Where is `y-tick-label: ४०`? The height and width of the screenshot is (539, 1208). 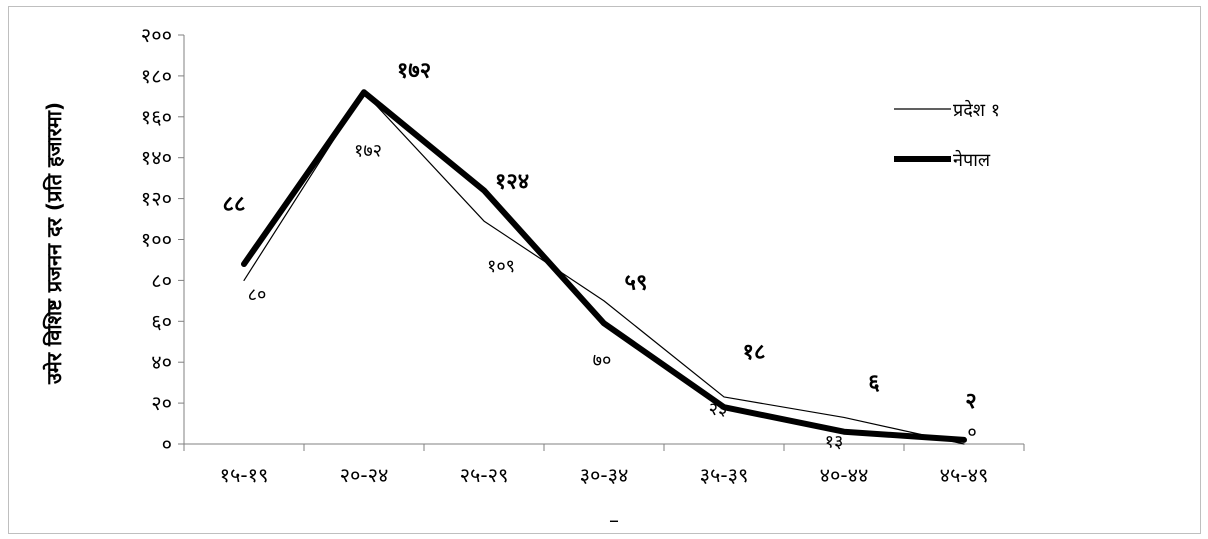
y-tick-label: ४० is located at coordinates (161, 362).